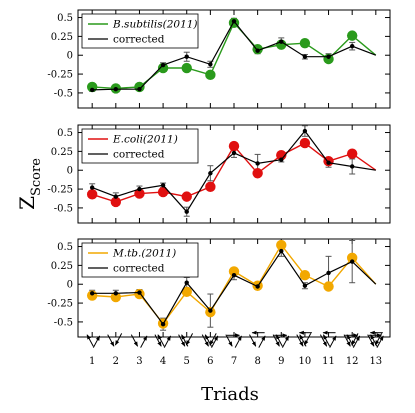 Image resolution: width=415 pixels, height=413 pixels. I want to click on y-axis-title-subscript: Score, so click(36, 177).